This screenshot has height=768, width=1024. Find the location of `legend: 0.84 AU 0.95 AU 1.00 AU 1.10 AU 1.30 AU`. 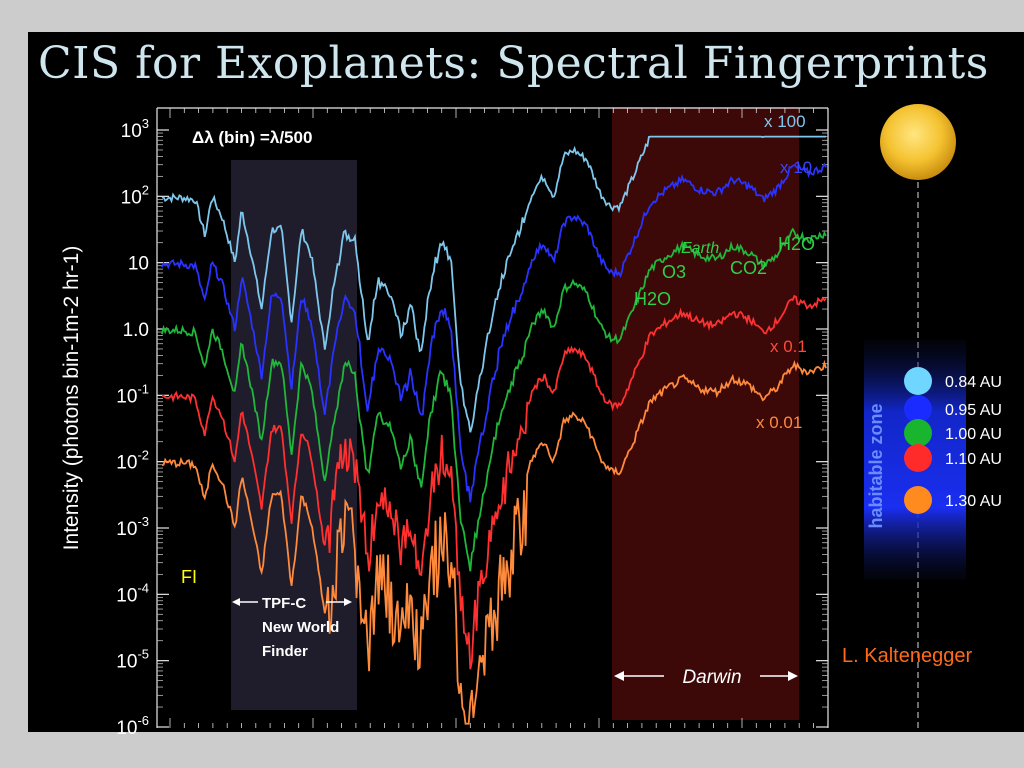

legend: 0.84 AU 0.95 AU 1.00 AU 1.10 AU 1.30 AU is located at coordinates (953, 440).